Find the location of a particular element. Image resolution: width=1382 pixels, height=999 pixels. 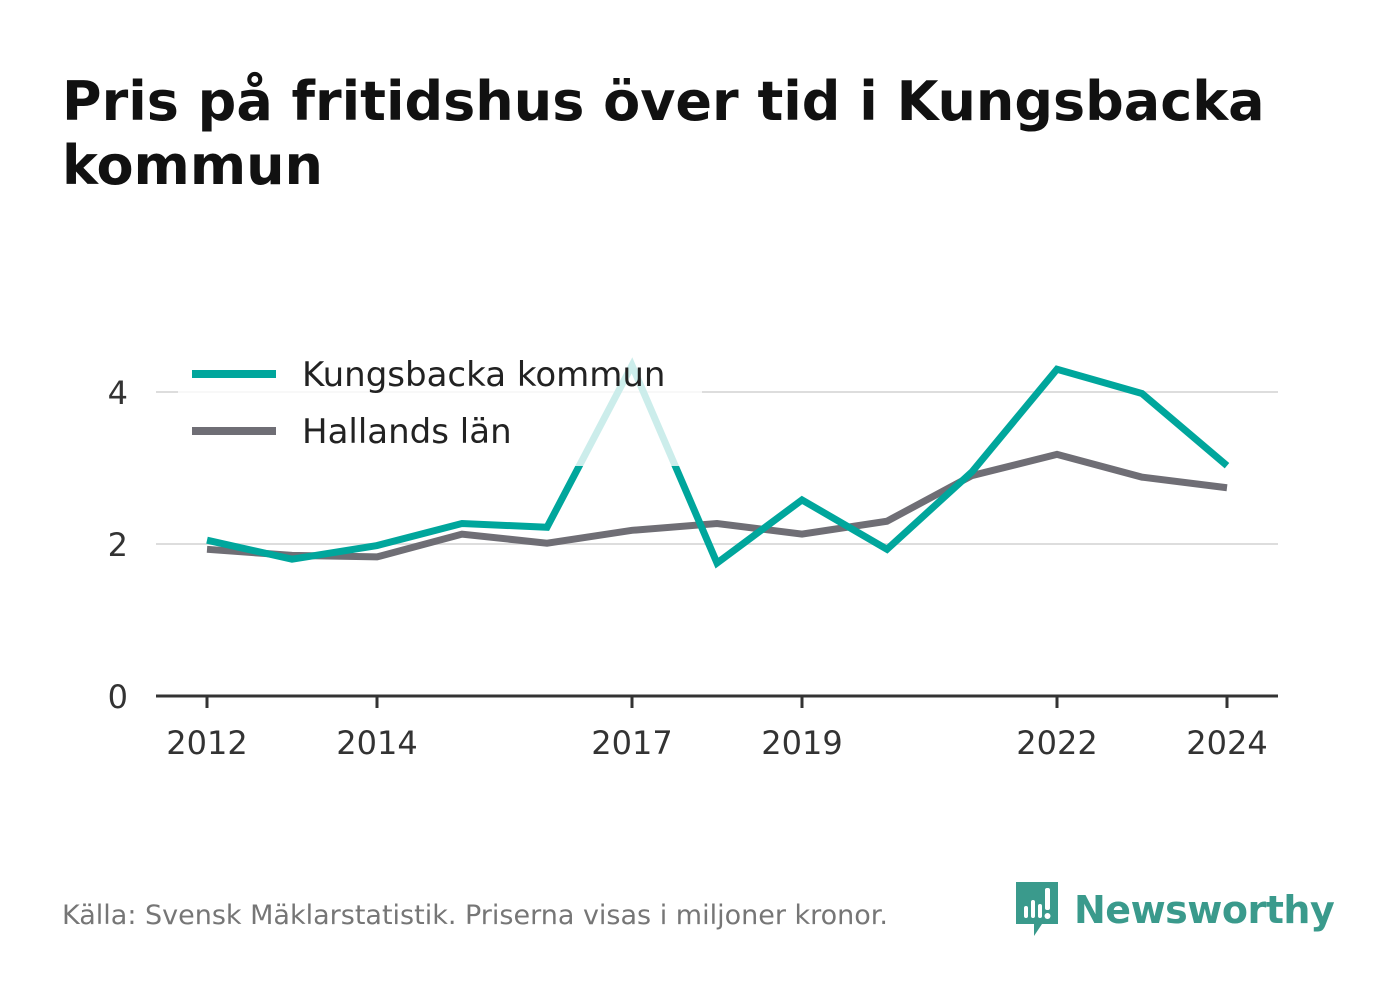

x-tick-label: 2022 is located at coordinates (1056, 743).